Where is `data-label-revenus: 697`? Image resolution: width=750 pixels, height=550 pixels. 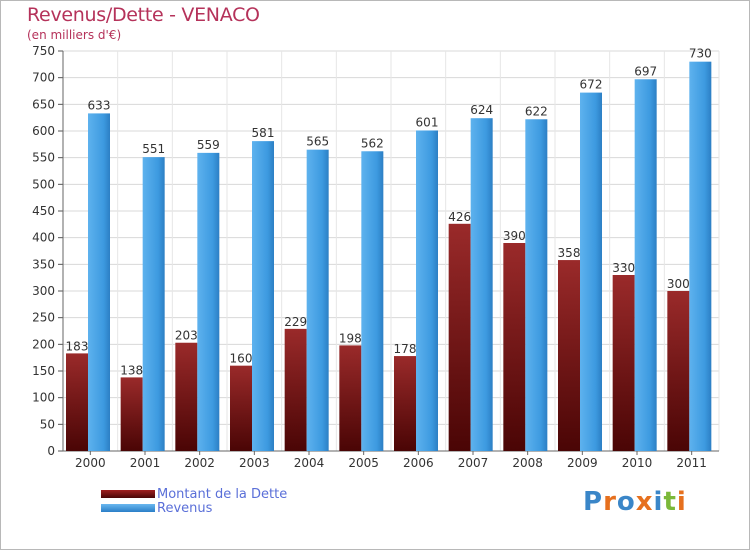 data-label-revenus: 697 is located at coordinates (645, 71).